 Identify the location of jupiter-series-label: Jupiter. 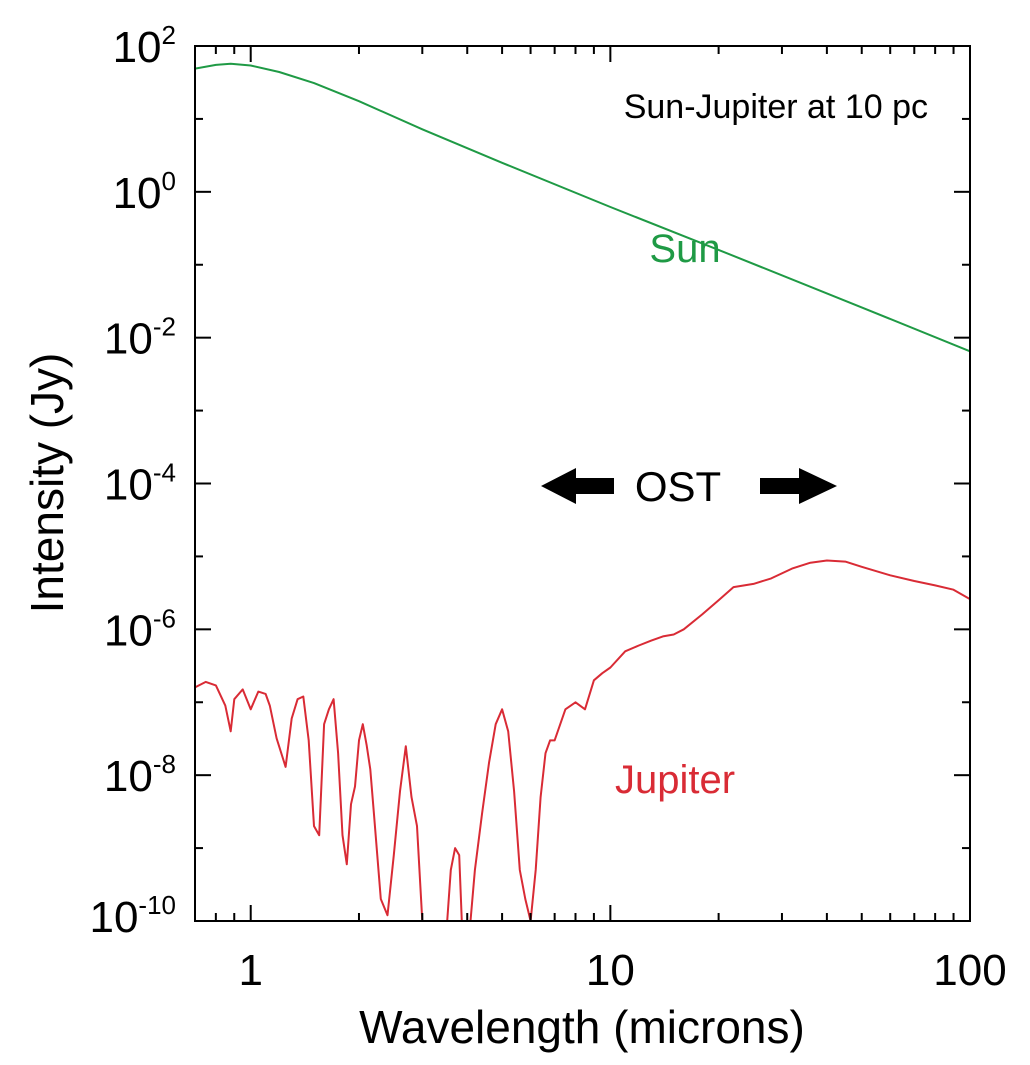
(675, 780).